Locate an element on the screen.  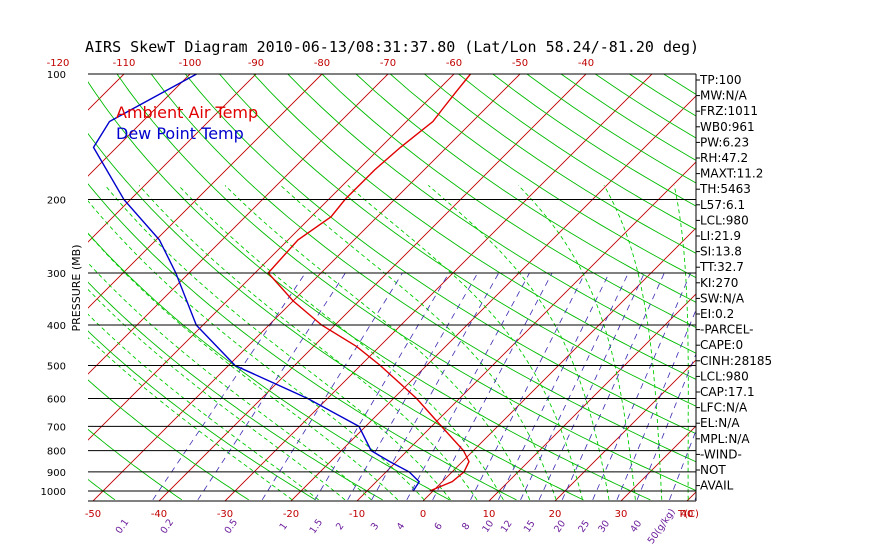
index-label: -PARCEL- is located at coordinates (727, 330).